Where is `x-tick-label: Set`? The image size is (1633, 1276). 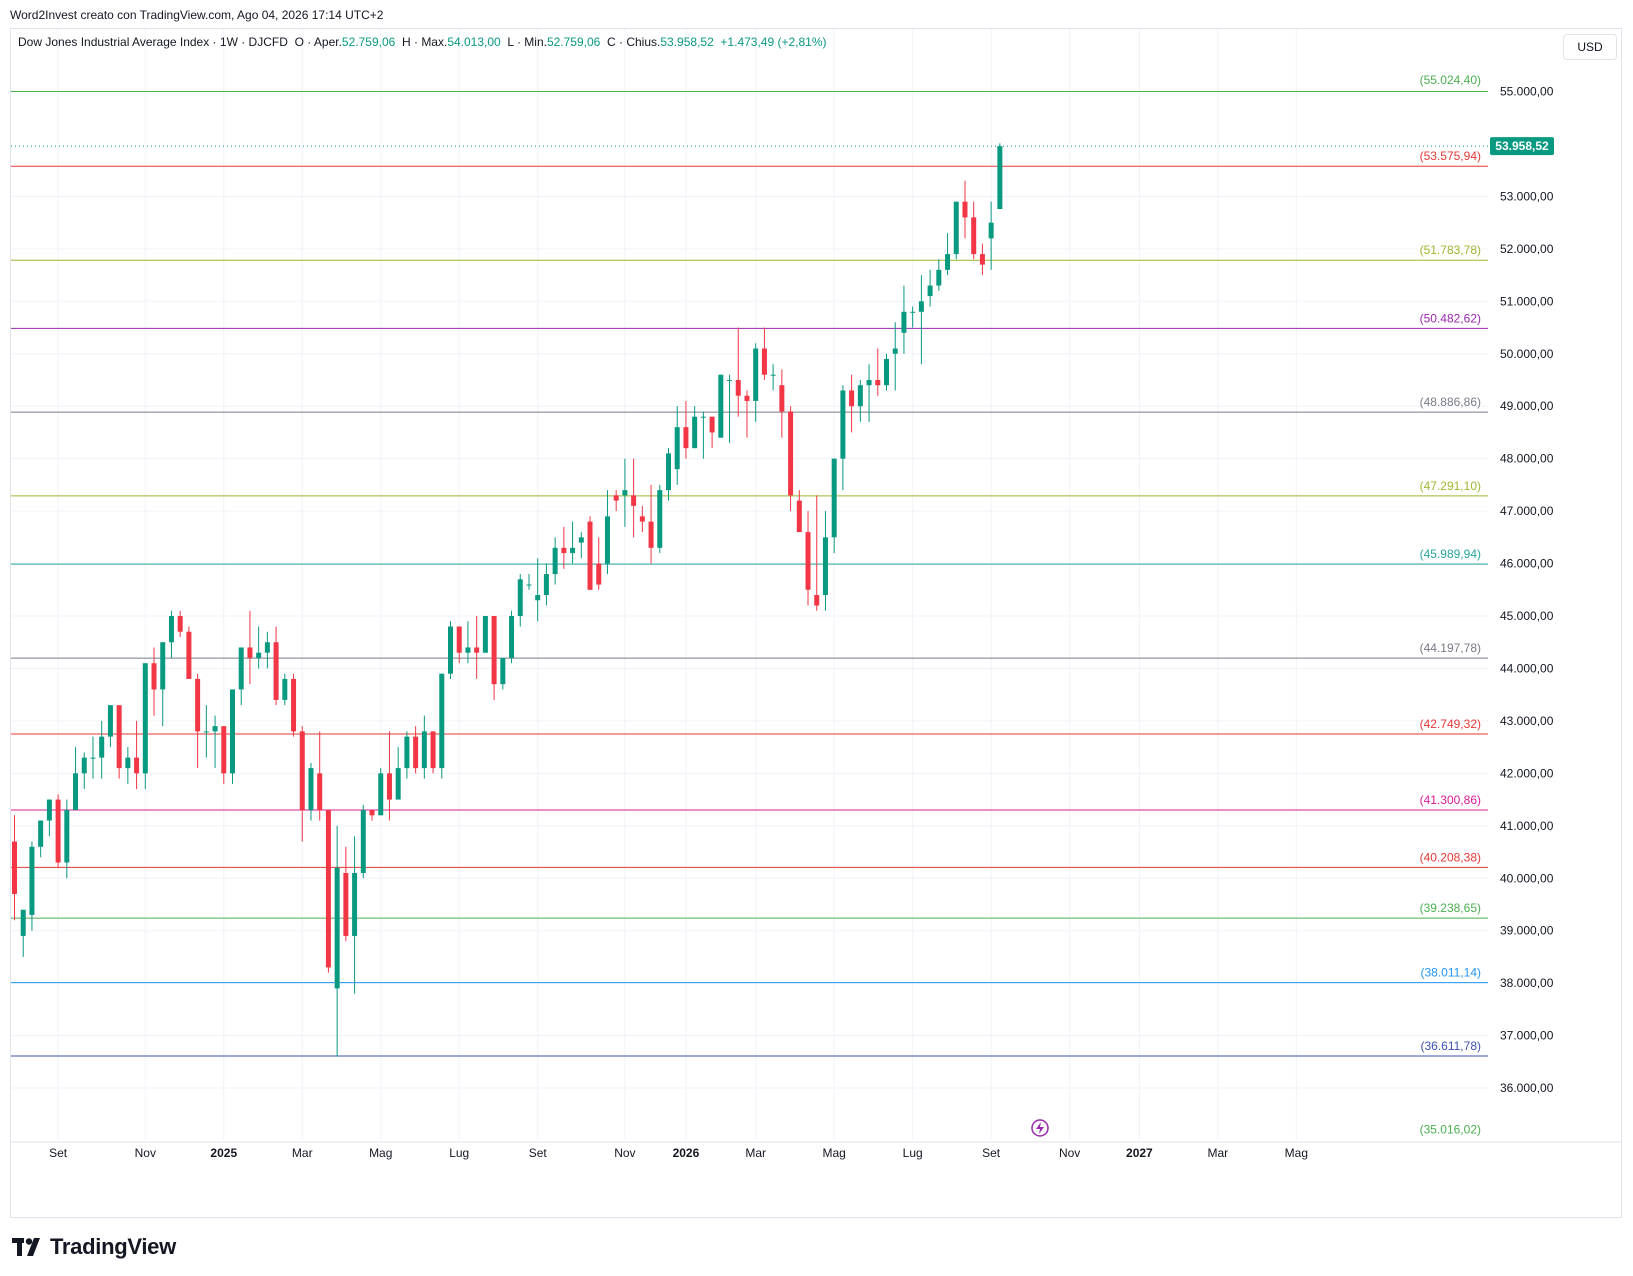 x-tick-label: Set is located at coordinates (991, 1153).